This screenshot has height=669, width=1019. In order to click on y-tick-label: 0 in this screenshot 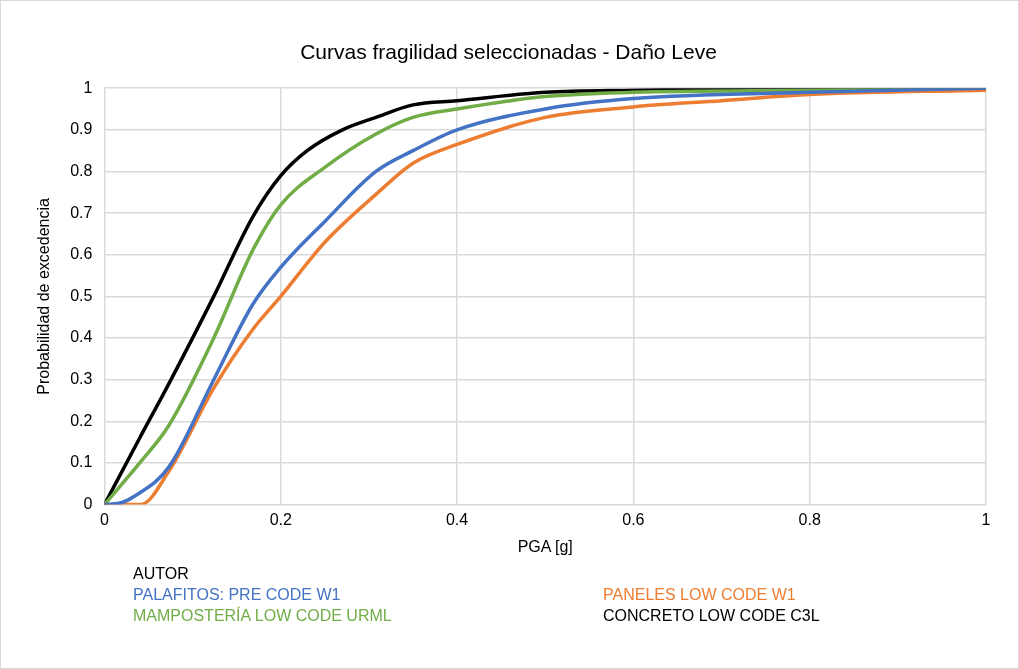, I will do `click(88, 504)`.